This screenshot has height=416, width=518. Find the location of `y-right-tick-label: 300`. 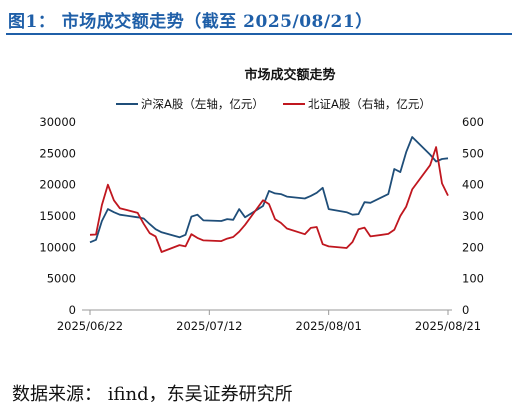

y-right-tick-label: 300 is located at coordinates (473, 216).